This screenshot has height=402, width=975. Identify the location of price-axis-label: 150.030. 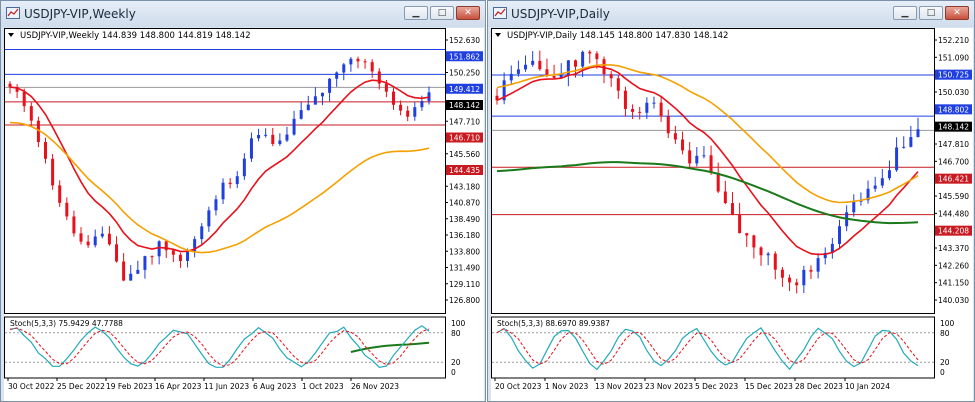
(953, 92).